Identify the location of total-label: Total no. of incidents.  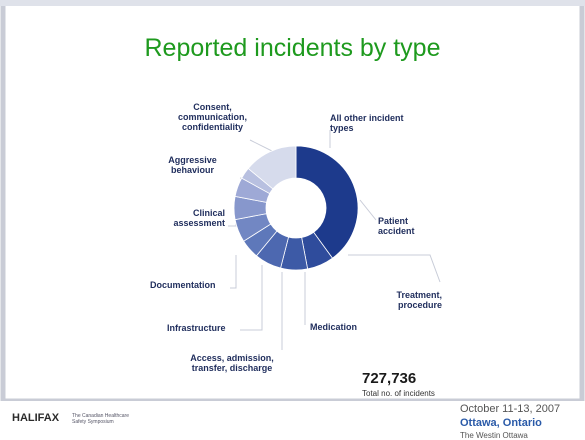
(398, 393).